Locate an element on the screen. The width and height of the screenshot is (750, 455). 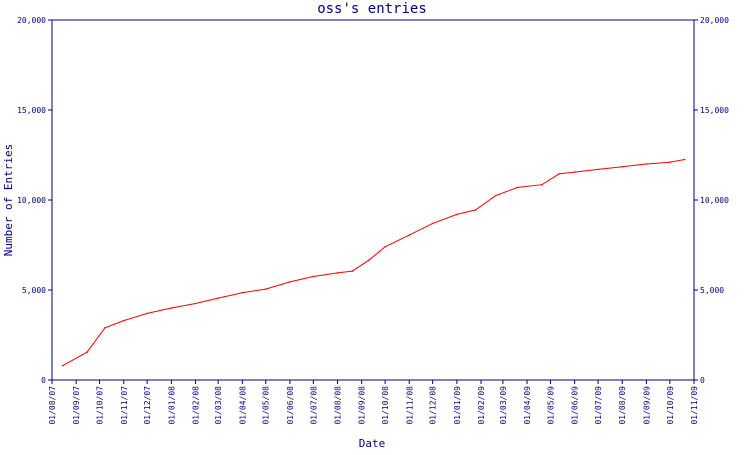
y-axis-left: 0 5,000 10,000 15,000 20,000 is located at coordinates (34, 200).